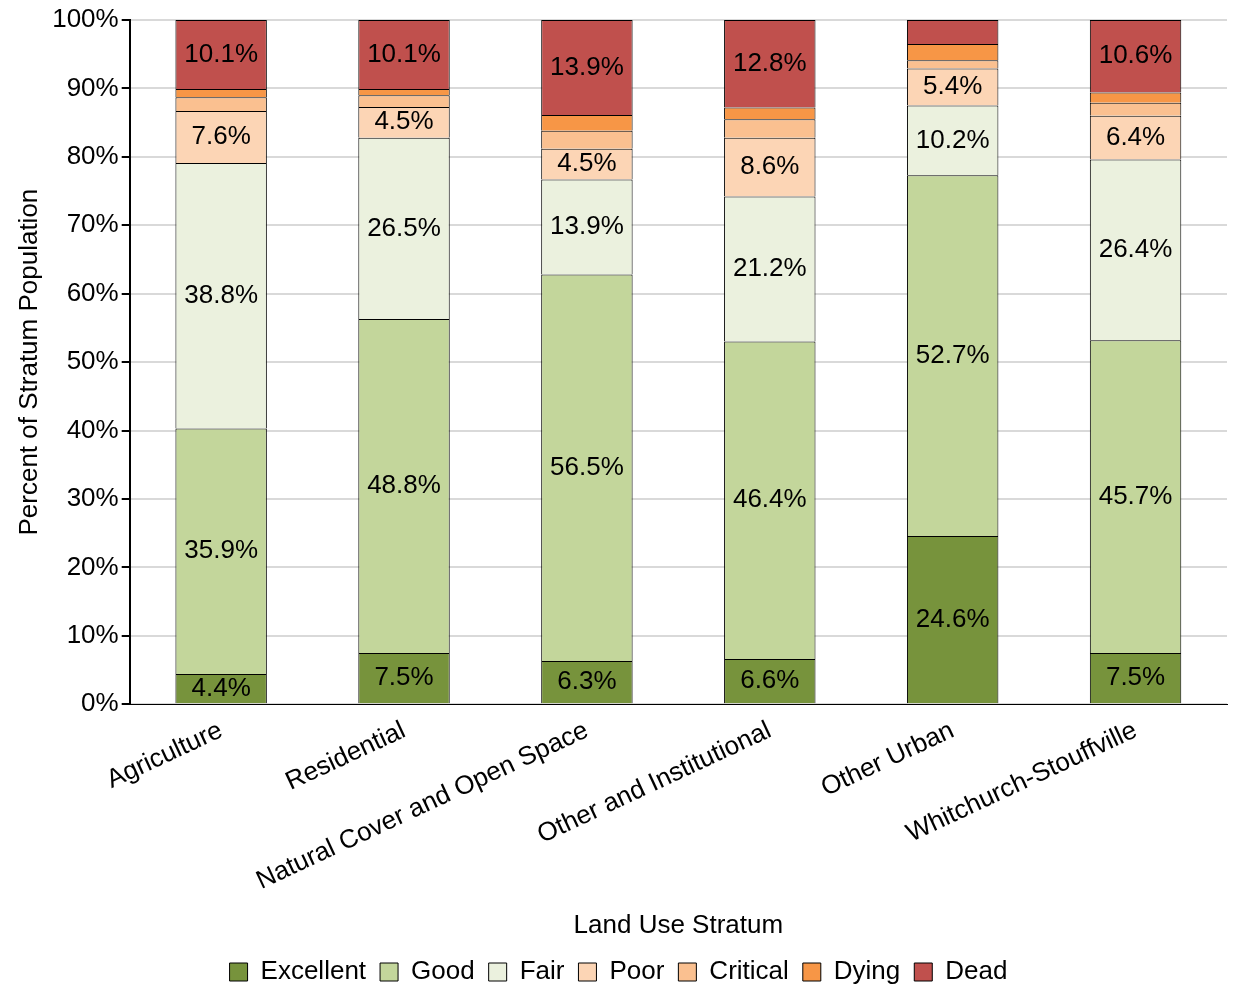 Image resolution: width=1252 pixels, height=1005 pixels. I want to click on y-tick-label: 10%, so click(92, 633).